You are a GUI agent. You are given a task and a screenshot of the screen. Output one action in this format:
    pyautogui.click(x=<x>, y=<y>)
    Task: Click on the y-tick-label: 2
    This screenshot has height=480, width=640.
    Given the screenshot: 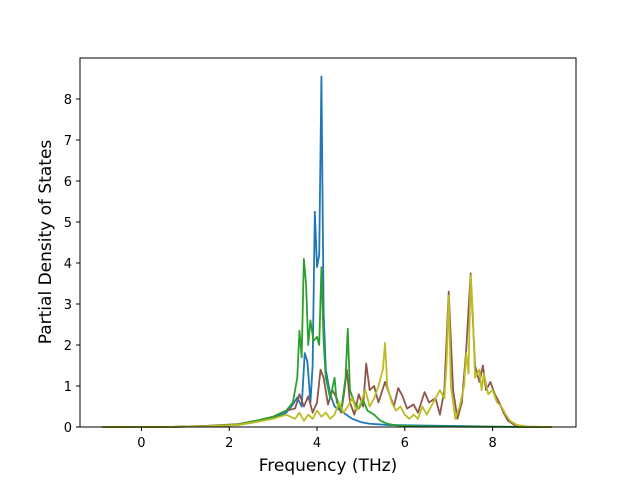 What is the action you would take?
    pyautogui.click(x=68, y=346)
    